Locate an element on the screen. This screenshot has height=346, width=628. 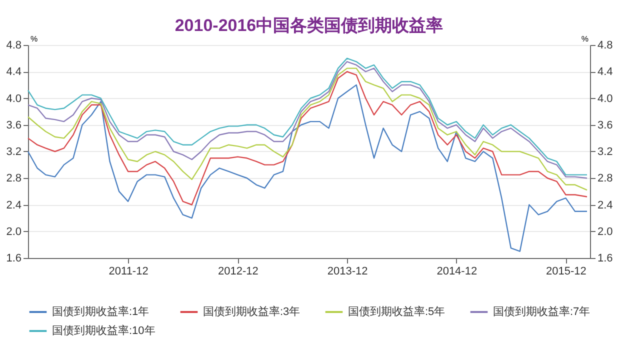
x-tick-label: 2012-12 is located at coordinates (238, 272).